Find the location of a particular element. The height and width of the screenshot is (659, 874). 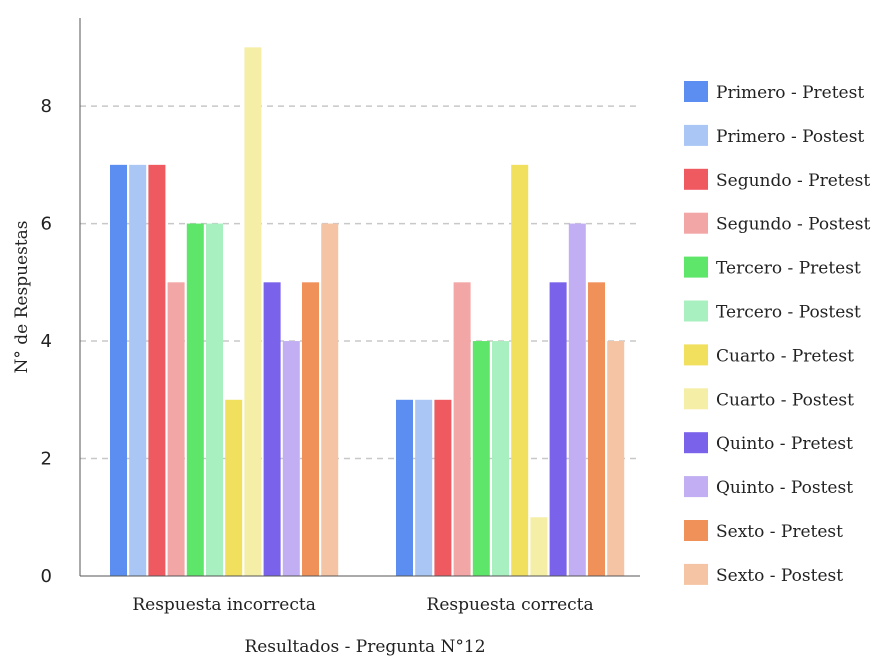

y-tick-label: 4 is located at coordinates (46, 341).